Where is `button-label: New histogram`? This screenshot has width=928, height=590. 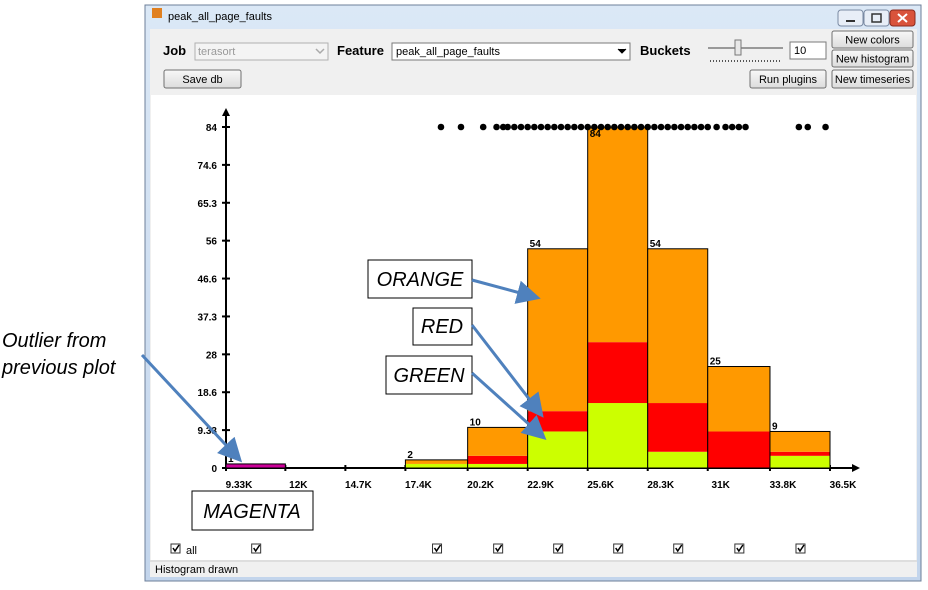
button-label: New histogram is located at coordinates (872, 60).